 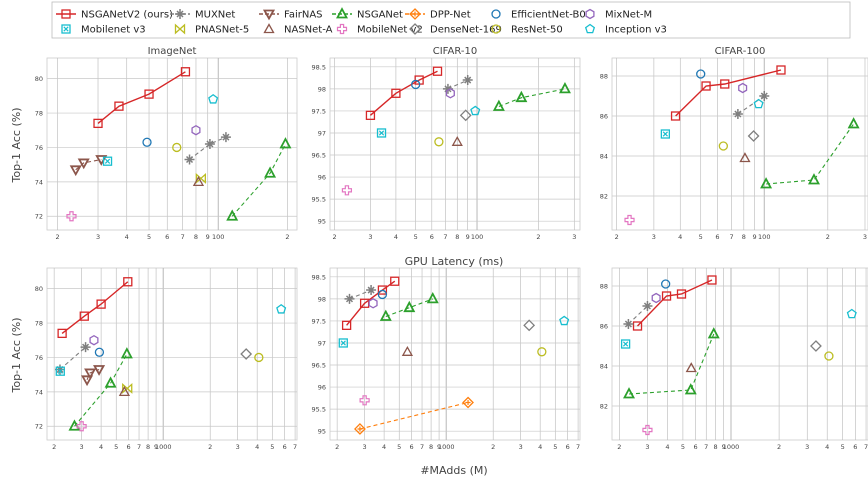 What do you see at coordinates (604, 367) in the screenshot?
I see `y-tick-label: 84` at bounding box center [604, 367].